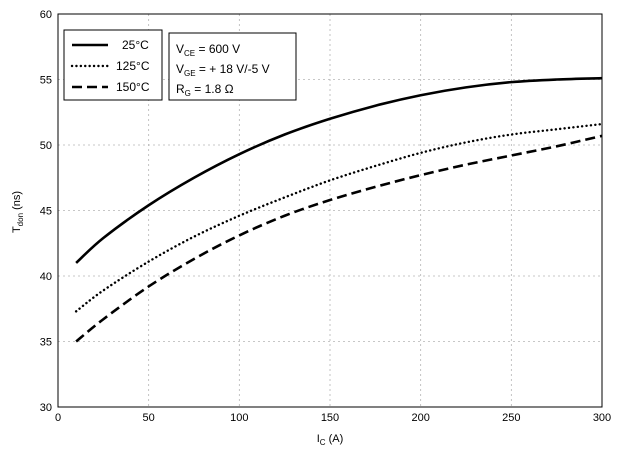 Image resolution: width=623 pixels, height=450 pixels. I want to click on y-axis-title-main: T, so click(17, 229).